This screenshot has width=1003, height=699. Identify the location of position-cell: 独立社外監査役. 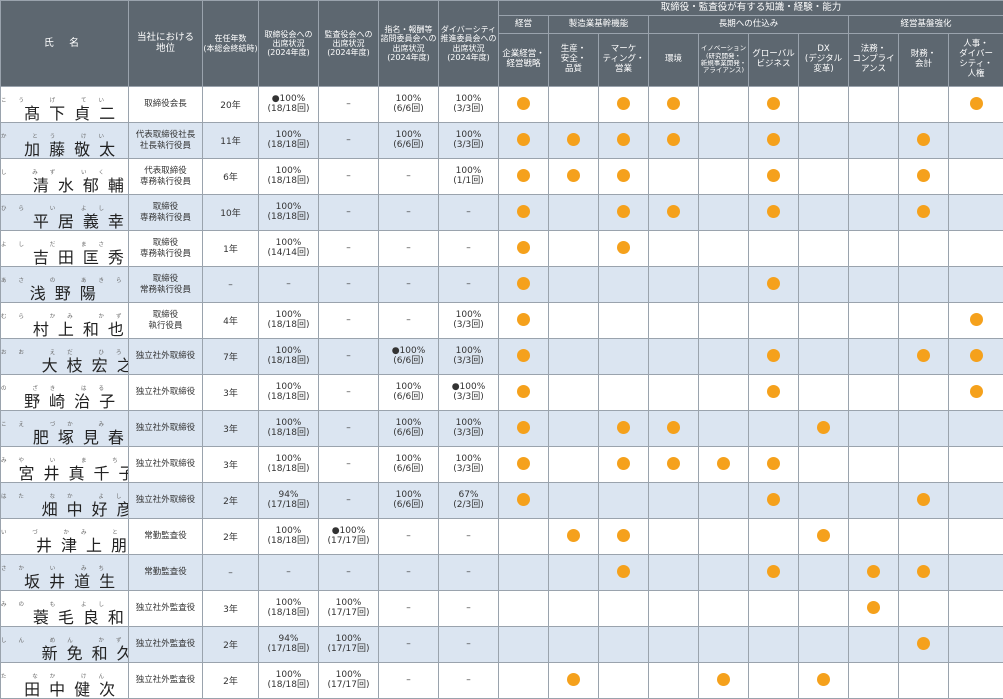
(166, 645).